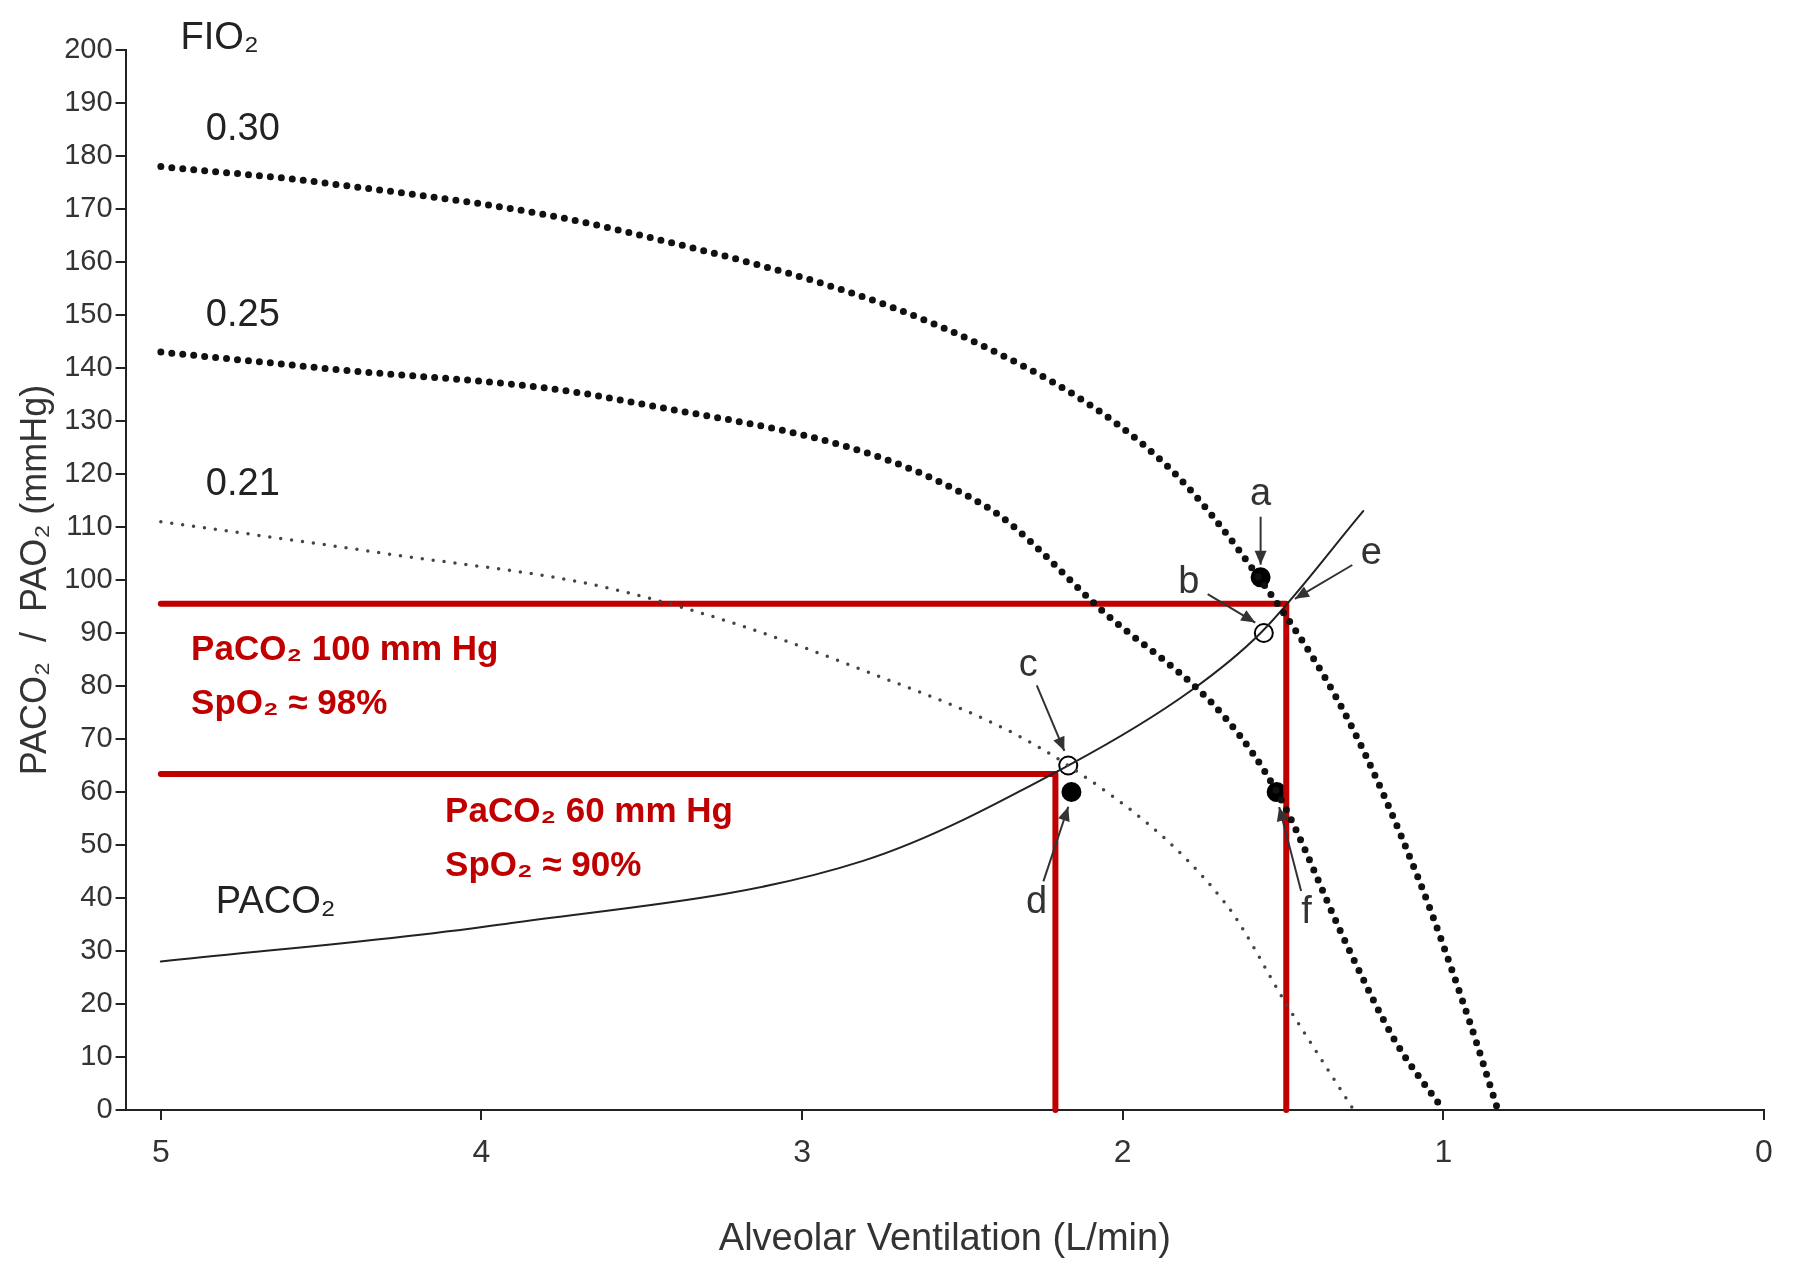 The image size is (1794, 1286). What do you see at coordinates (1443, 1151) in the screenshot?
I see `x-tick-label: 1` at bounding box center [1443, 1151].